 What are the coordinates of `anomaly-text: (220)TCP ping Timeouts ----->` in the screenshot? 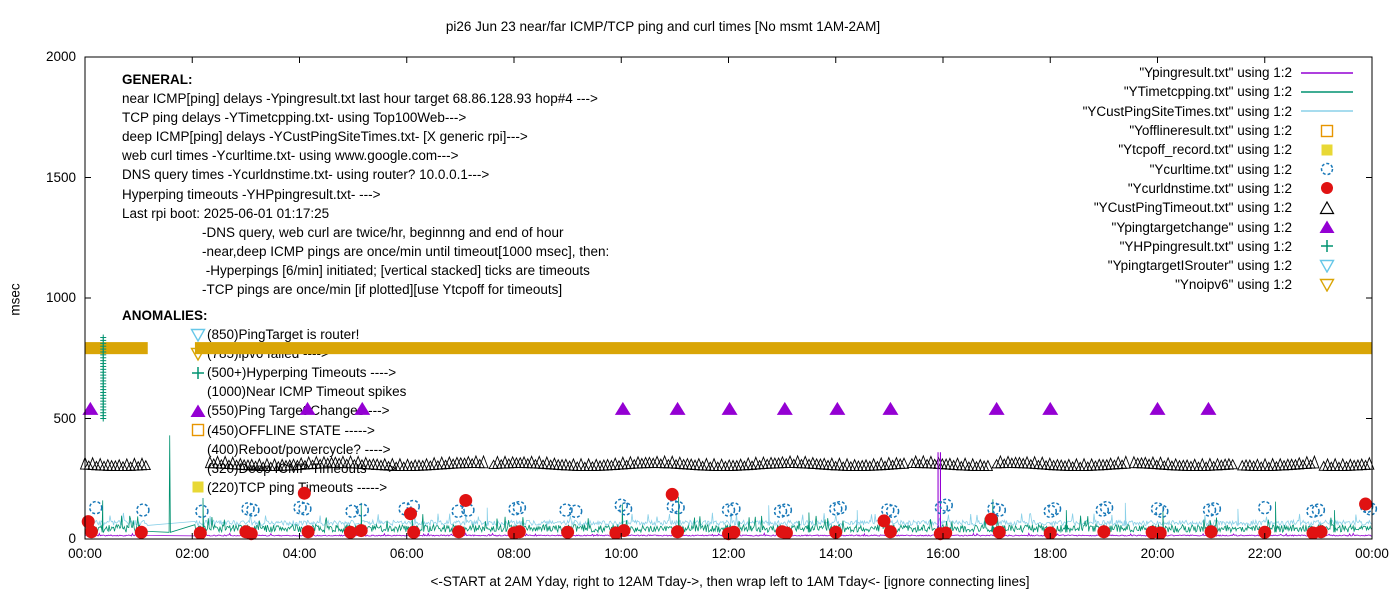 It's located at (297, 487).